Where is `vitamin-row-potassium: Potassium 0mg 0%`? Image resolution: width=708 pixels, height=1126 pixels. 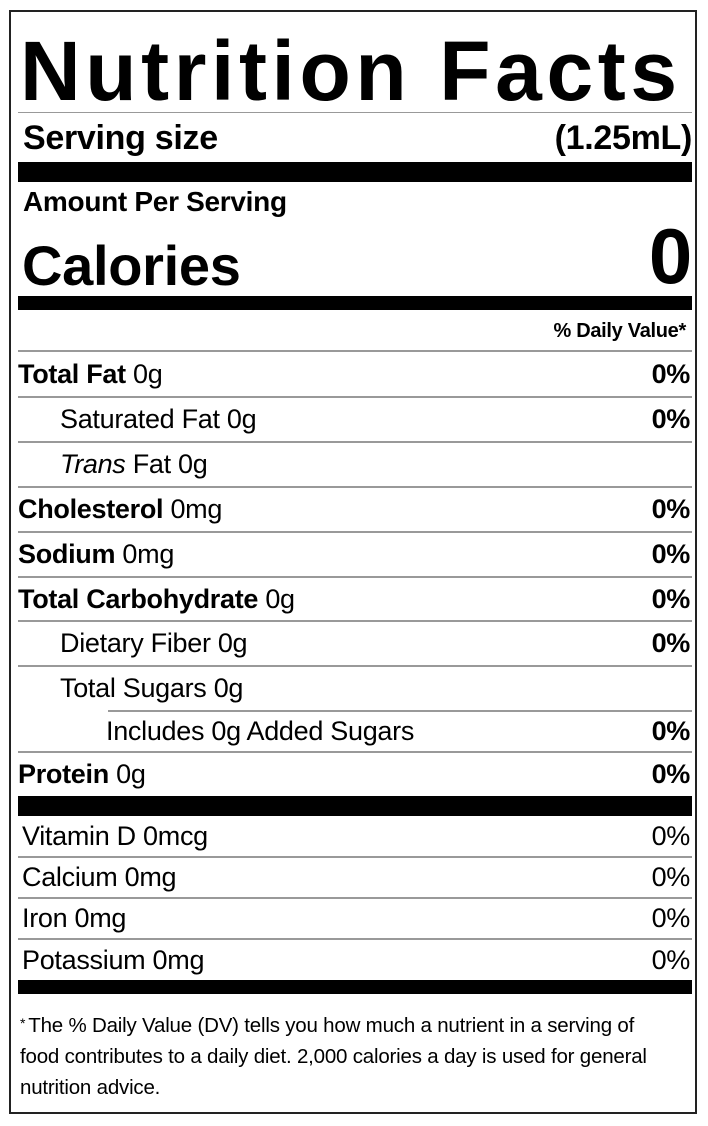 vitamin-row-potassium: Potassium 0mg 0% is located at coordinates (355, 960).